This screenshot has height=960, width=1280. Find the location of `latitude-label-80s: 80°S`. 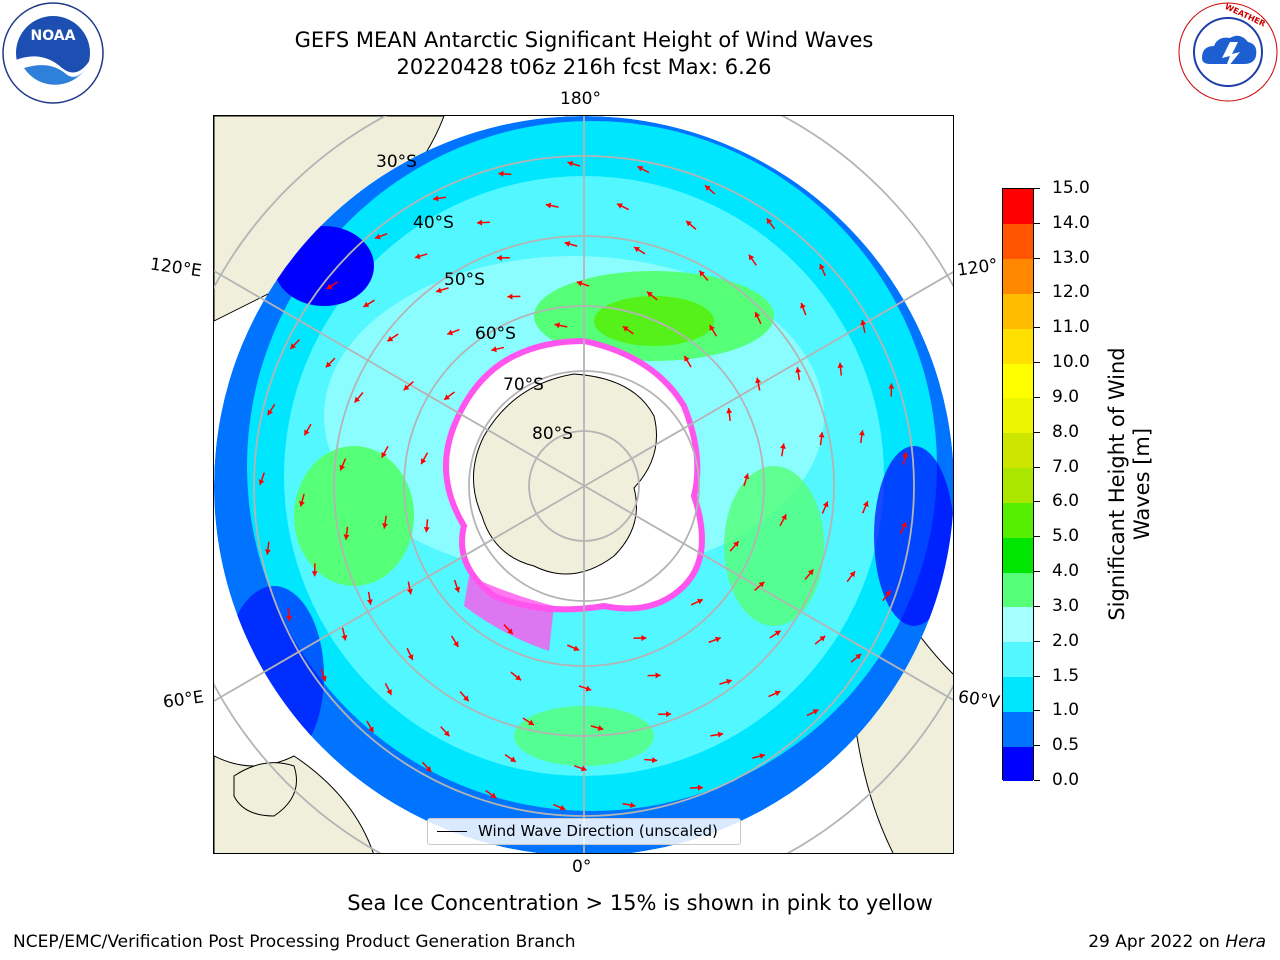

latitude-label-80s: 80°S is located at coordinates (552, 434).